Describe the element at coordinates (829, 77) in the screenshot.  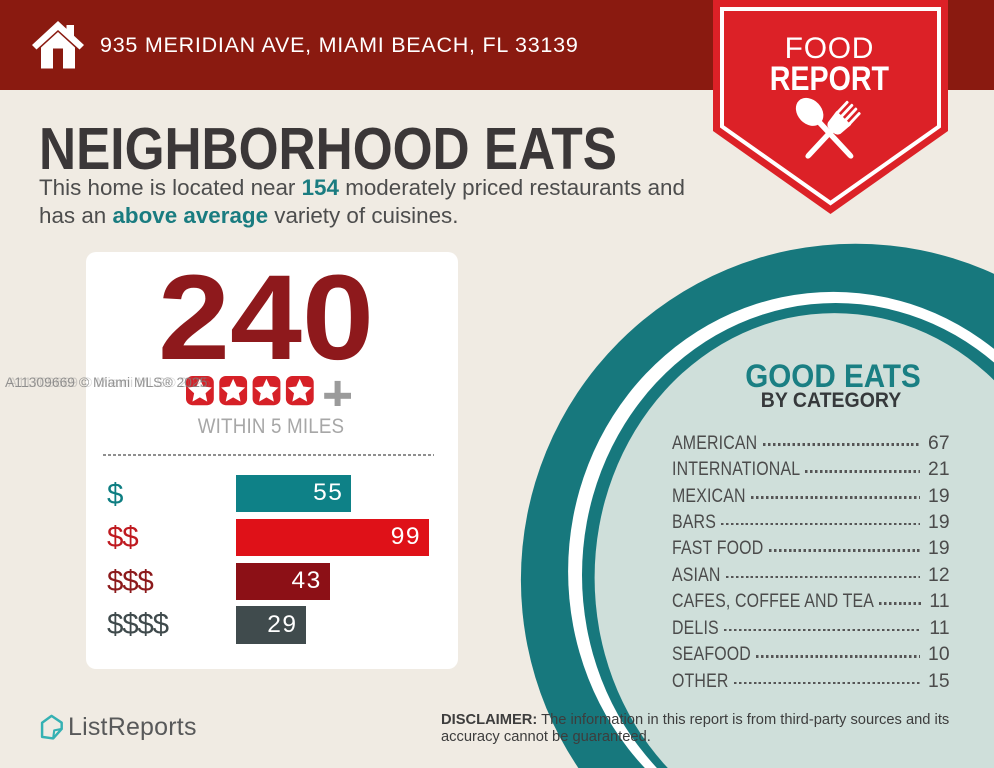
I see `svg-text: REPORT` at that location.